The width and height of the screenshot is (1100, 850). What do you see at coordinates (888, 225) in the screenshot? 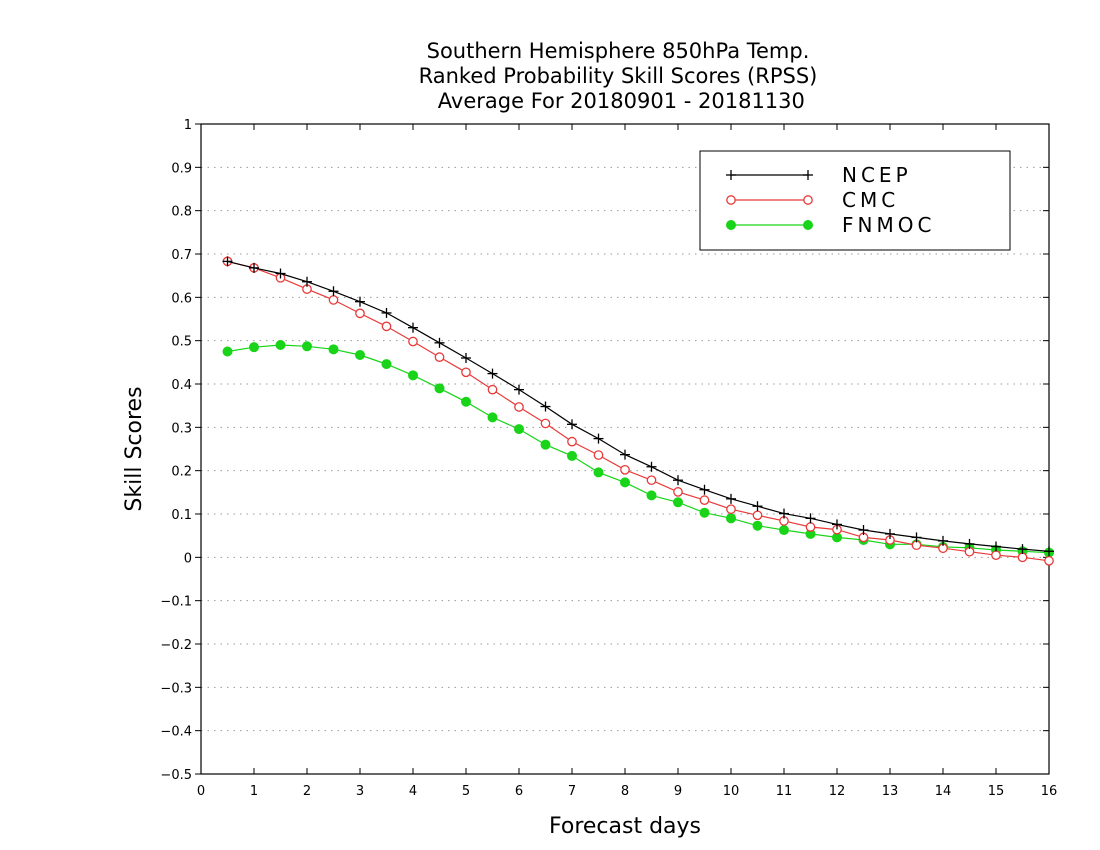
I see `legend-label-fnmoc: FNMOC` at bounding box center [888, 225].